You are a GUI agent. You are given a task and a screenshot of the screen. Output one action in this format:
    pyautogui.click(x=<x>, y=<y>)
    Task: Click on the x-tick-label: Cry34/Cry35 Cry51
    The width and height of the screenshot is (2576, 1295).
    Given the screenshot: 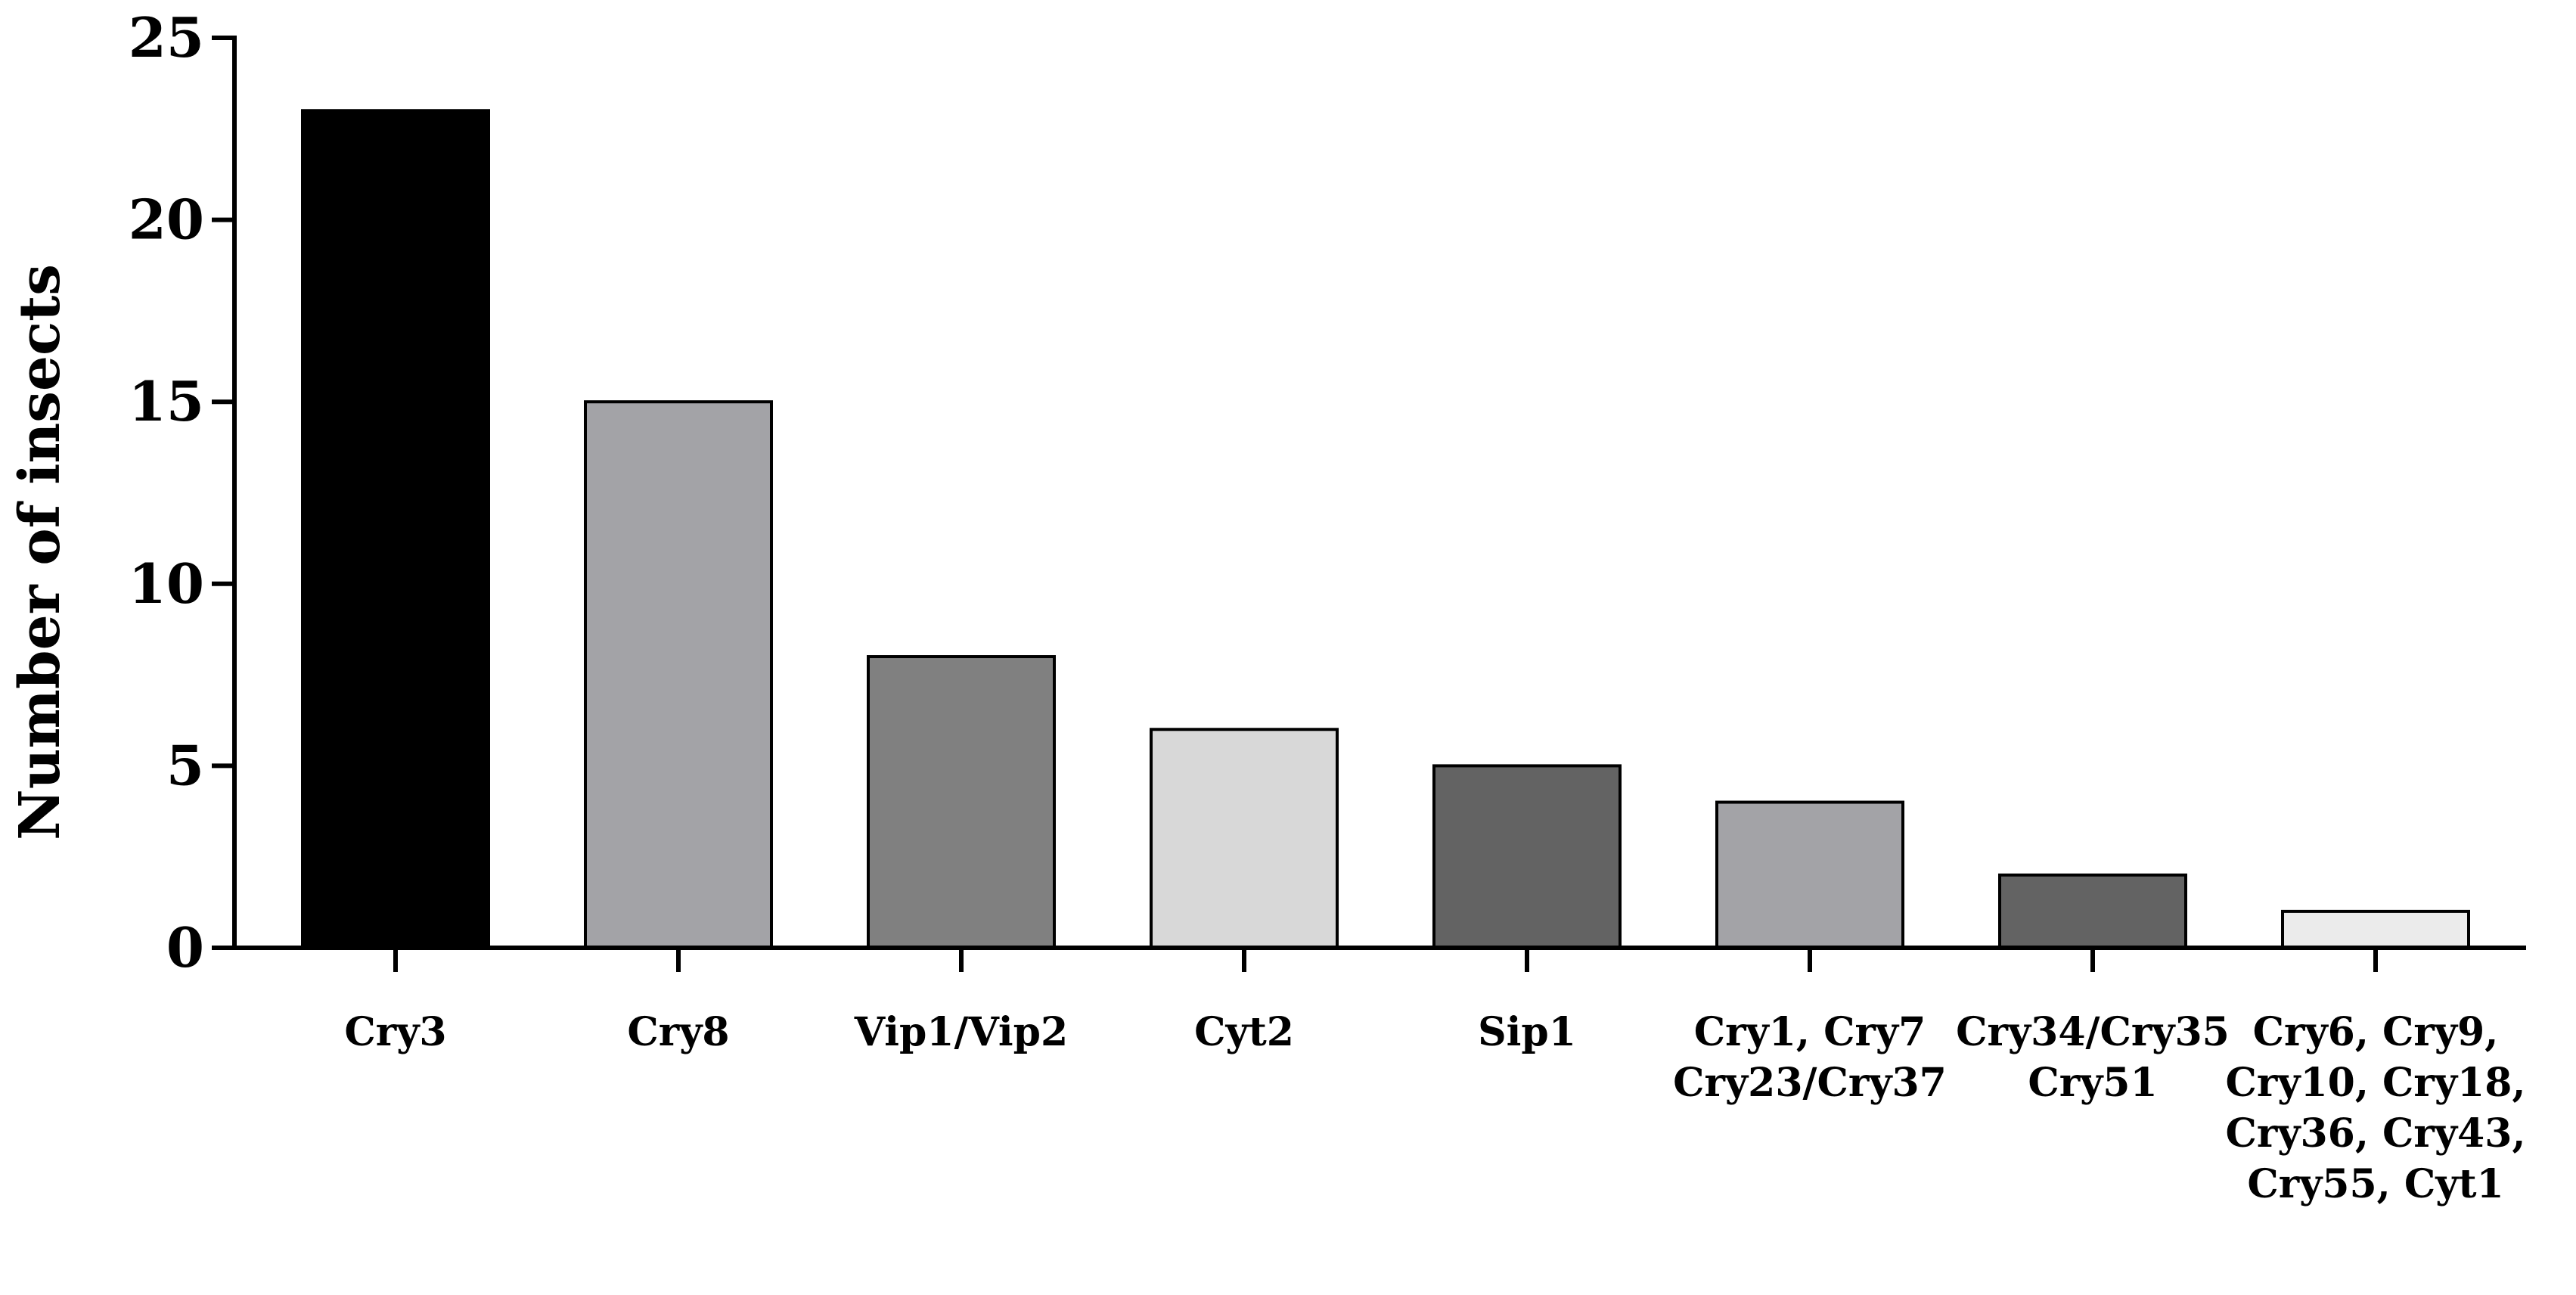 What is the action you would take?
    pyautogui.click(x=2093, y=1057)
    